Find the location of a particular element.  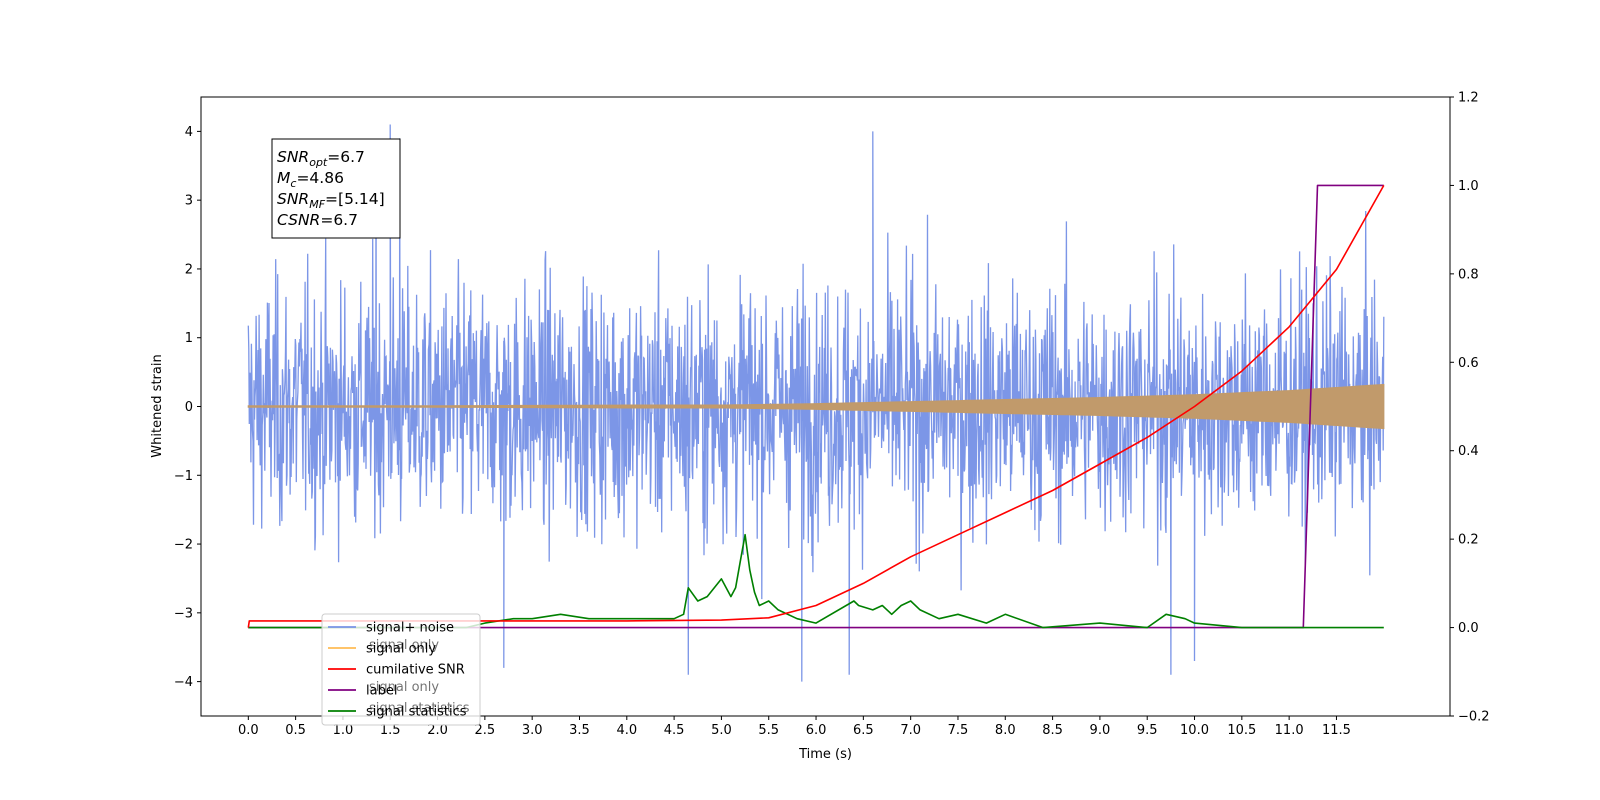

y-tick-label: 1 is located at coordinates (189, 338).